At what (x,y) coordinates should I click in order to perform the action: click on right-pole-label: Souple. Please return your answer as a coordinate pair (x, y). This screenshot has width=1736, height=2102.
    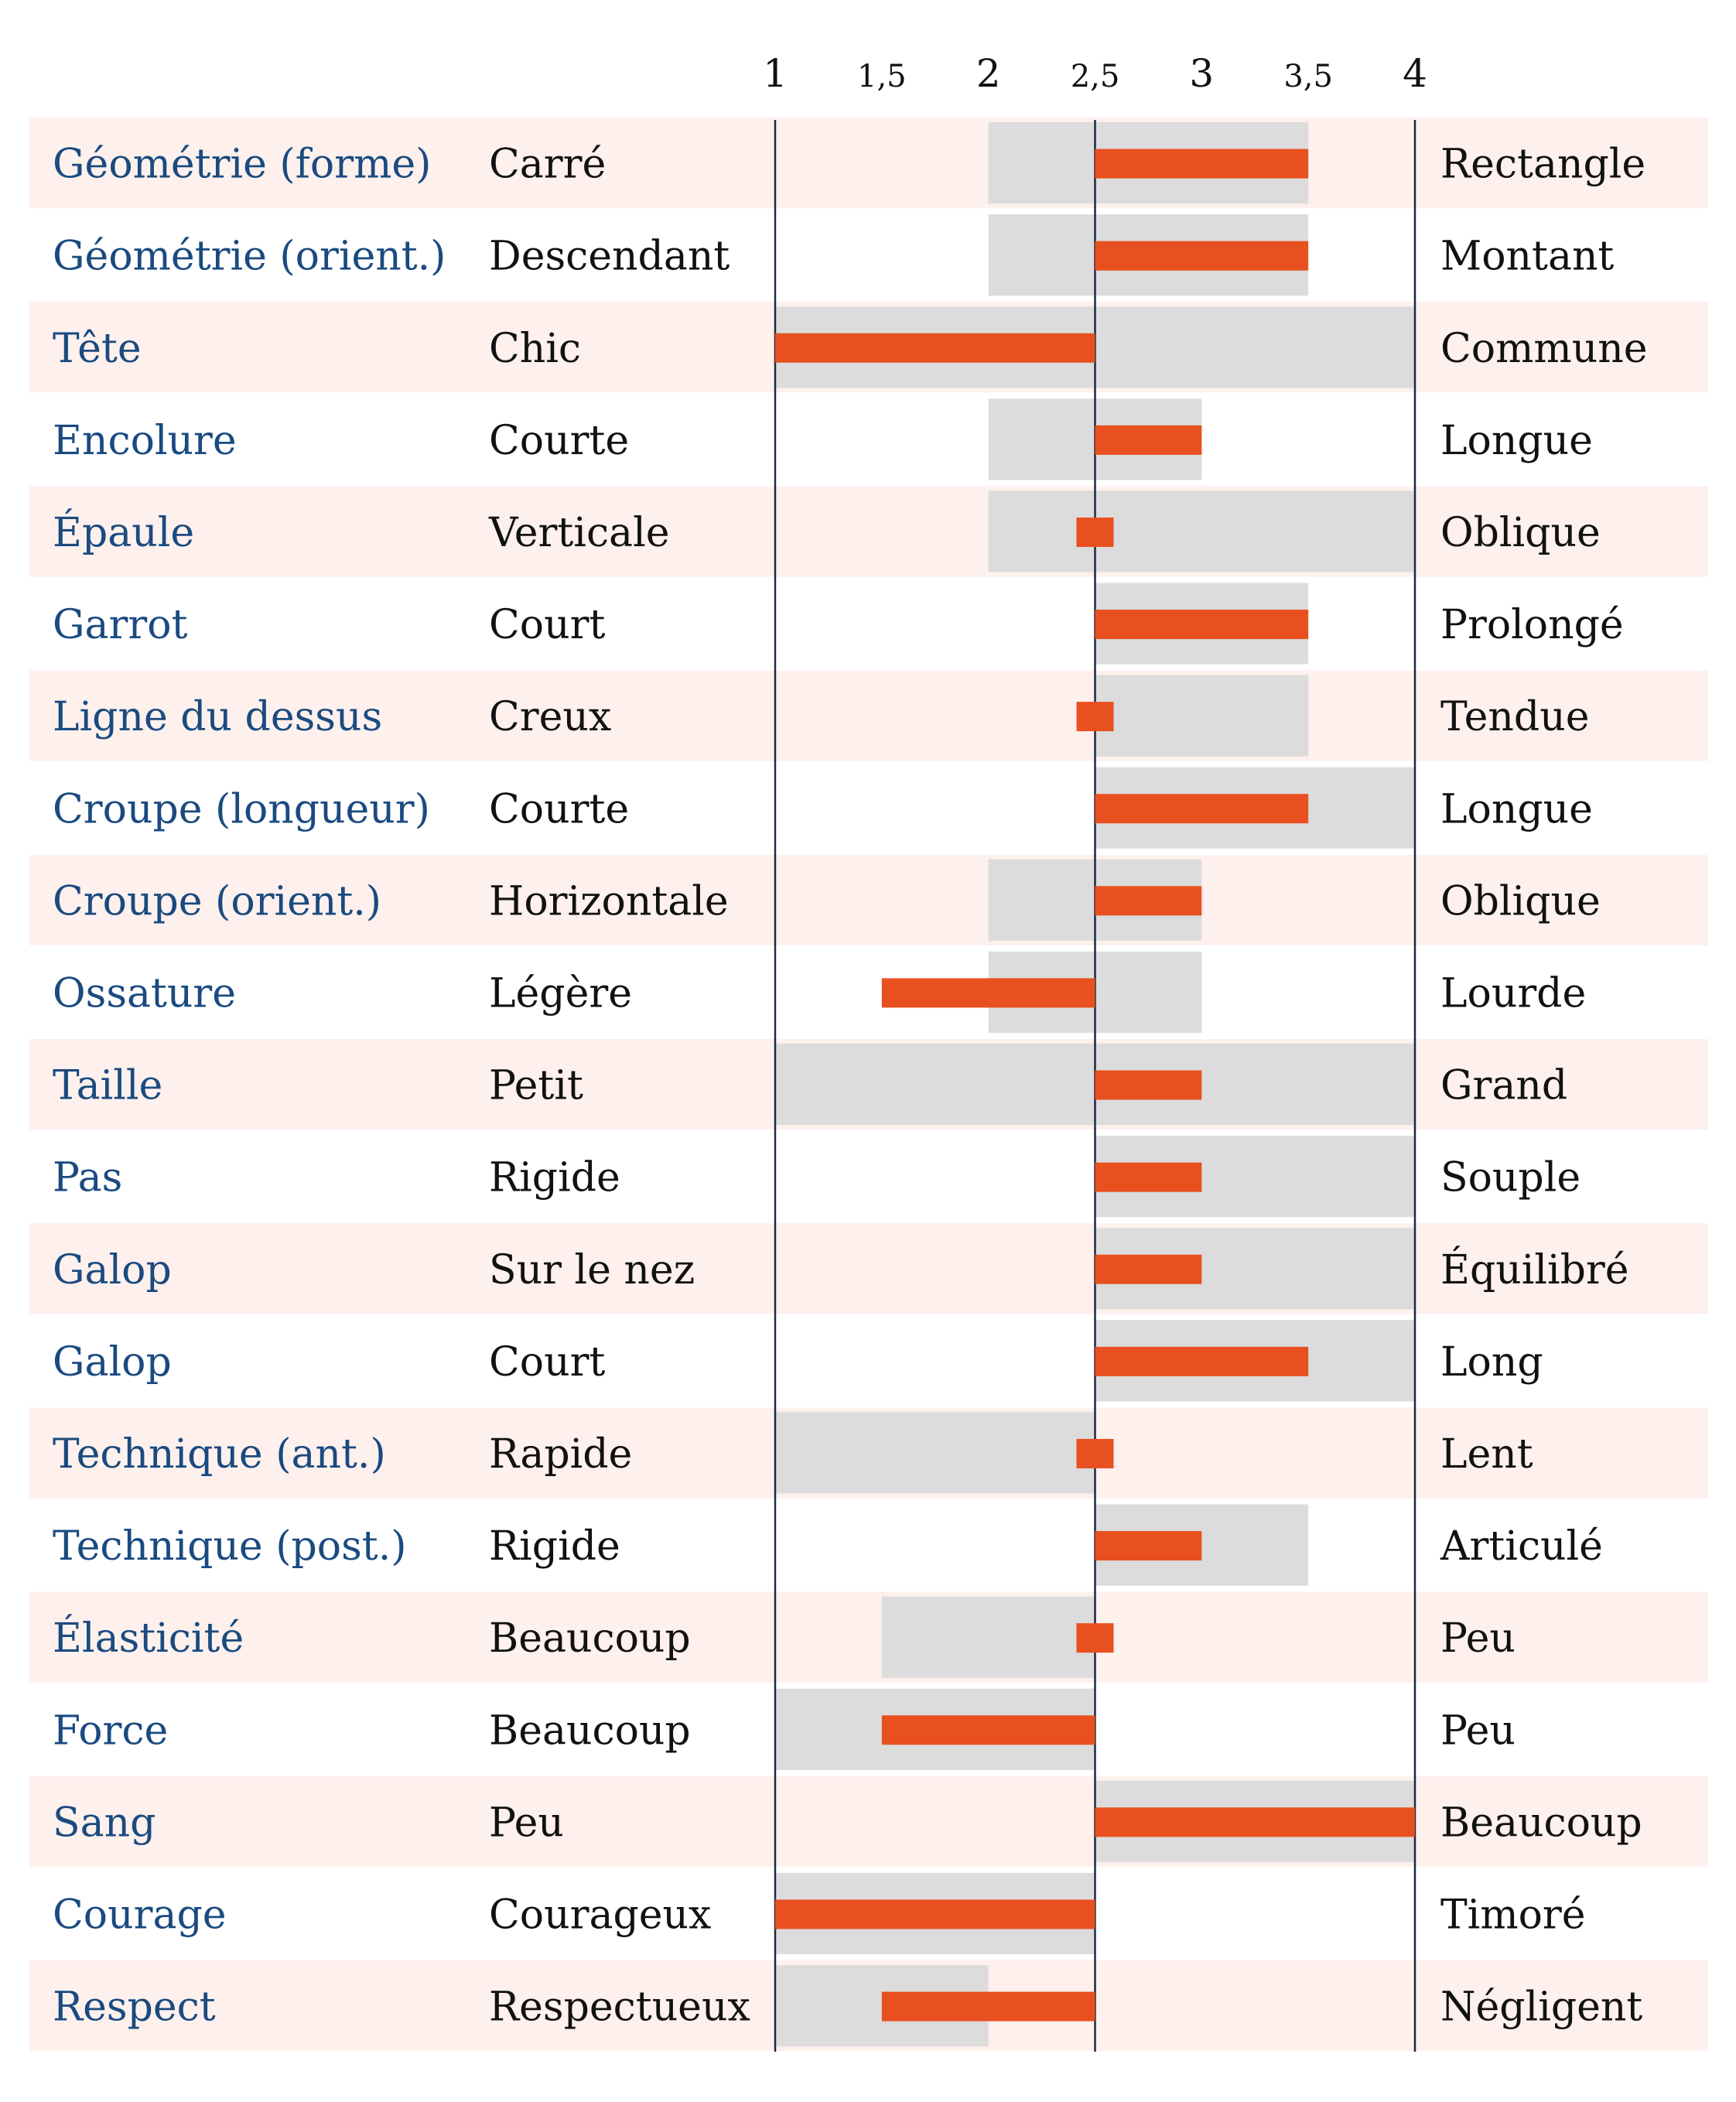
    Looking at the image, I should click on (1510, 1178).